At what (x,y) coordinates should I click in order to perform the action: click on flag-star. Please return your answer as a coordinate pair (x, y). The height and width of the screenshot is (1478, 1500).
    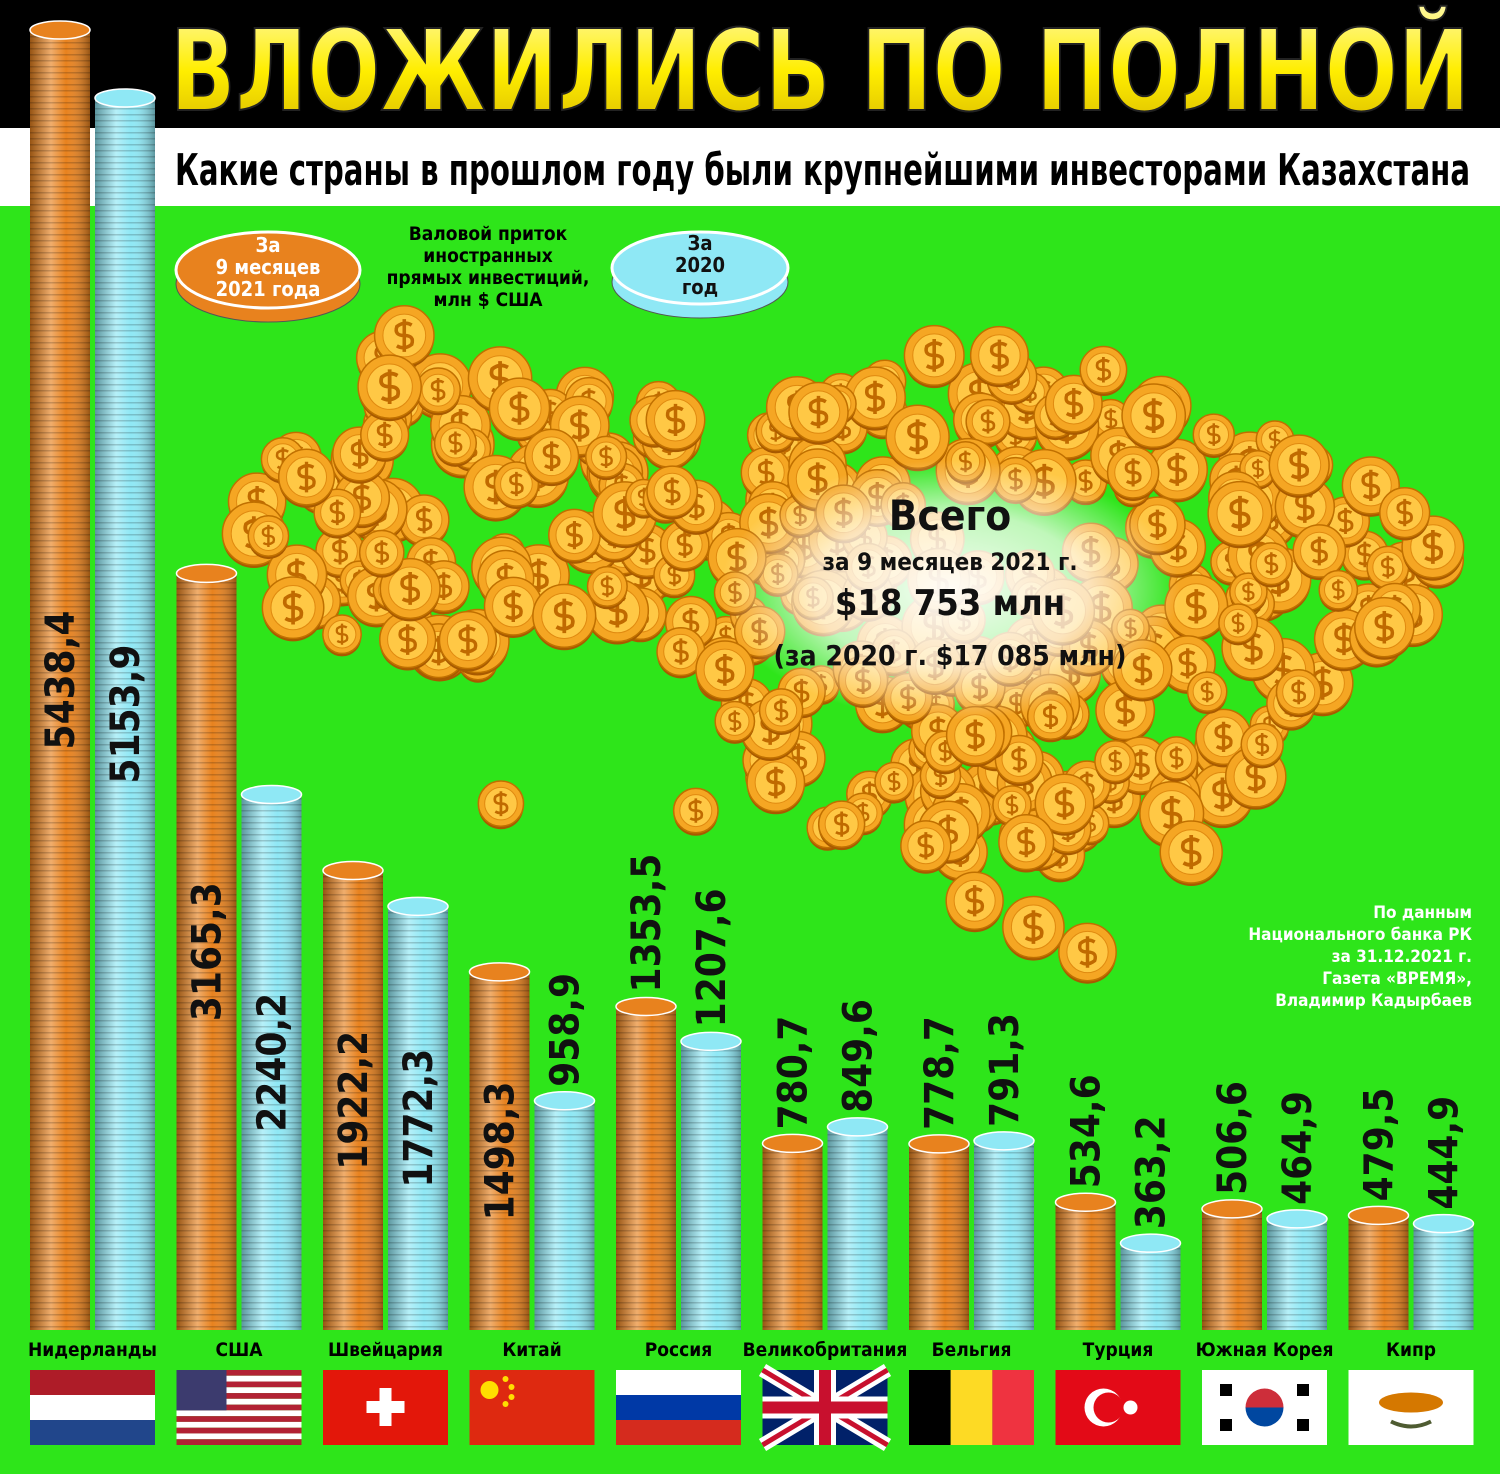
    Looking at the image, I should click on (505, 1379).